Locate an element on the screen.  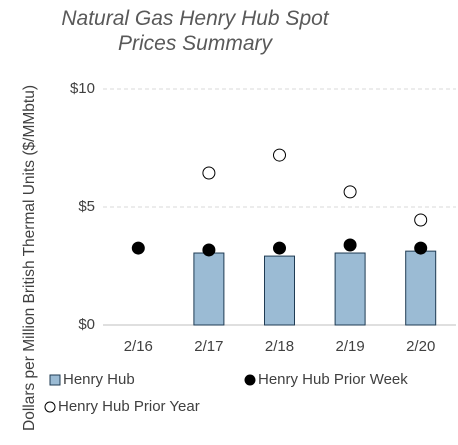
legend-label: Henry Hub Prior Year is located at coordinates (129, 406).